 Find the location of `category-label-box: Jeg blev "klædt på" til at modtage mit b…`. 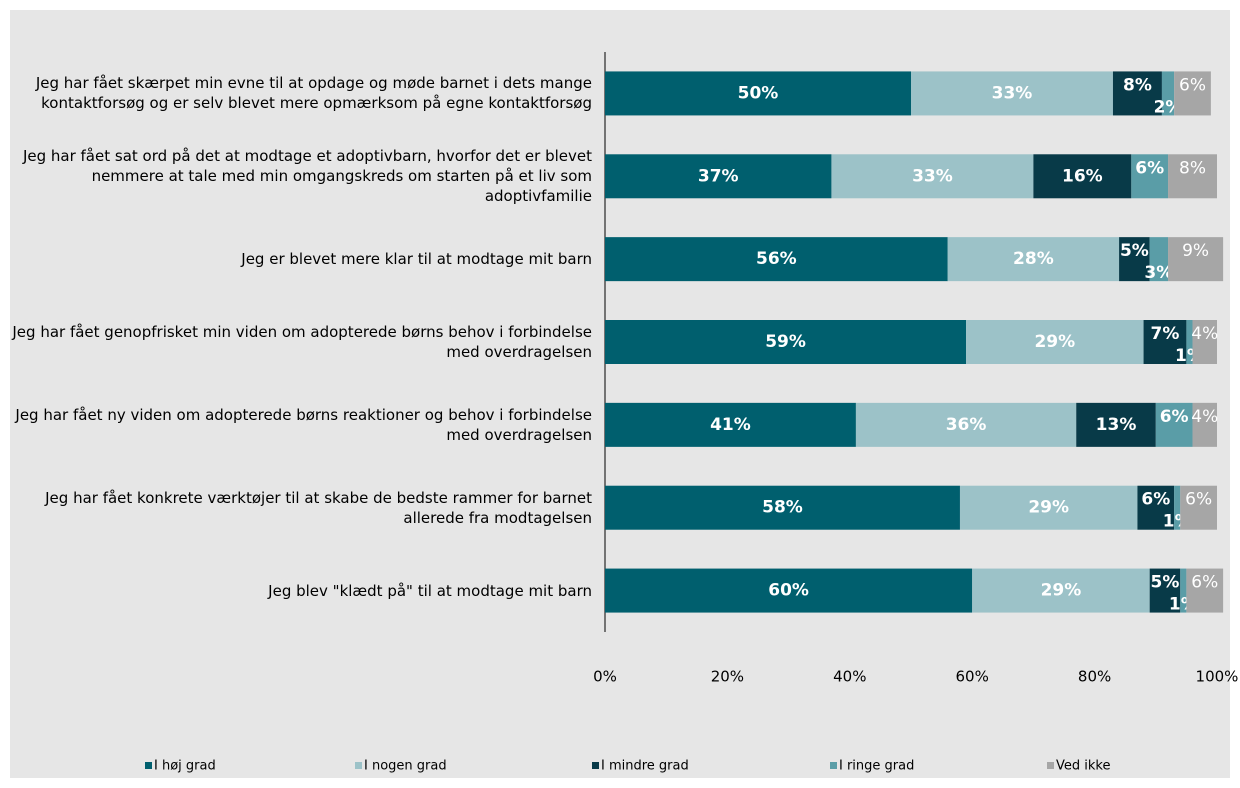

category-label-box: Jeg blev "klædt på" til at modtage mit b… is located at coordinates (430, 590).